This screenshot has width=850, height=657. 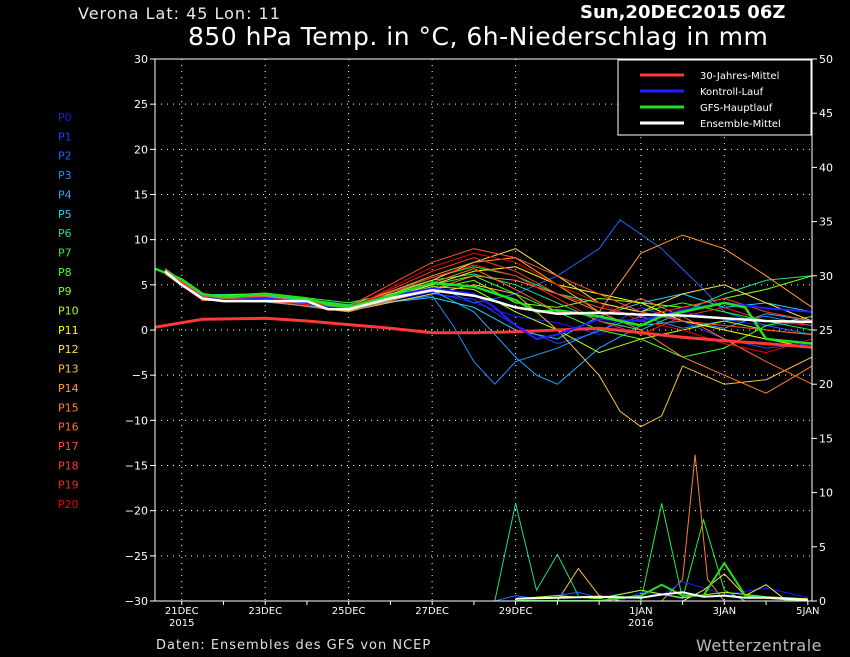 I want to click on model-run-label: Sun,20DEC2015 06Z, so click(x=683, y=12).